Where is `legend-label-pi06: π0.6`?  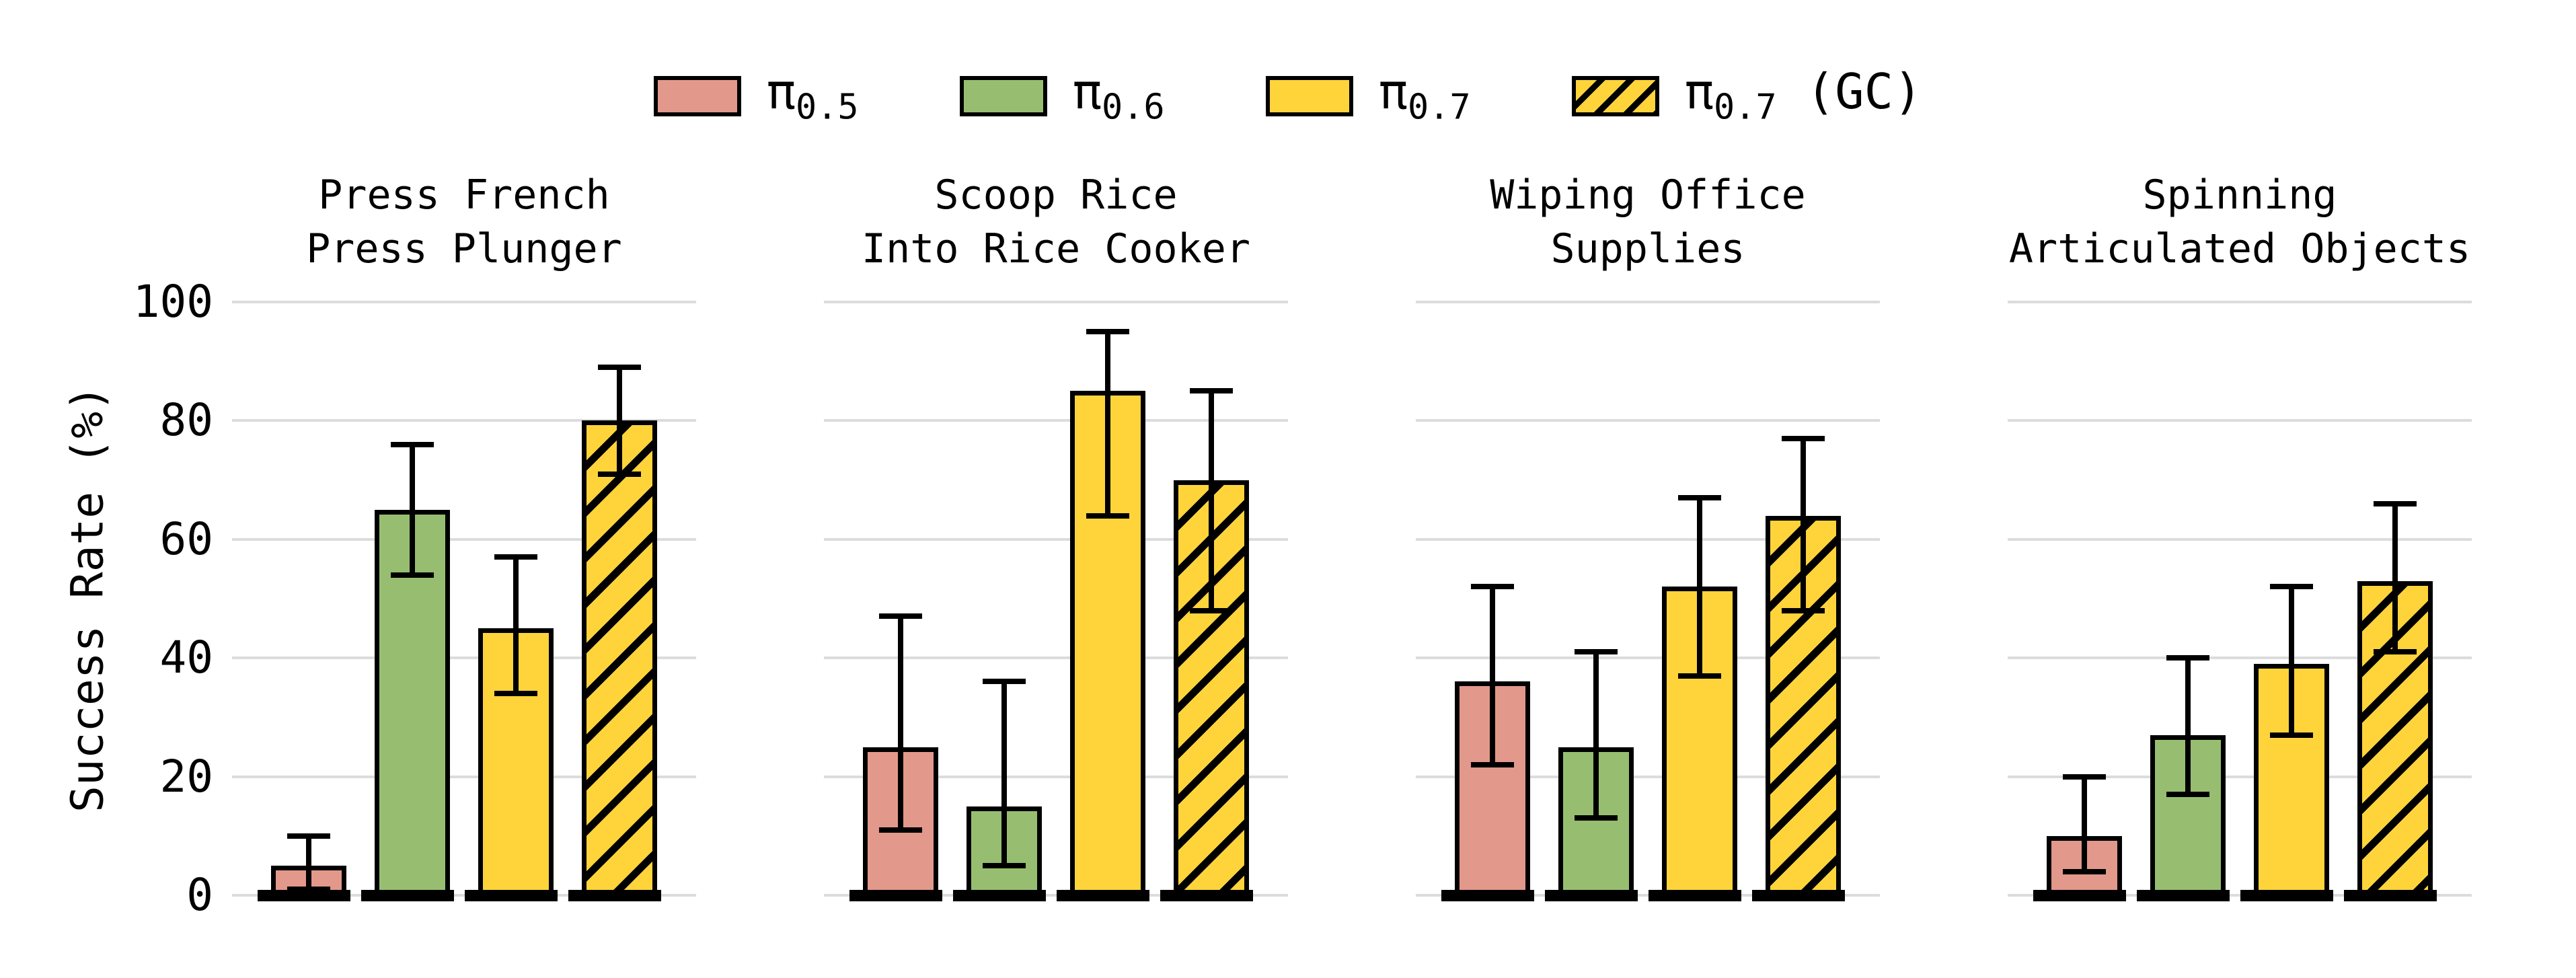
legend-label-pi06: π0.6 is located at coordinates (1118, 95).